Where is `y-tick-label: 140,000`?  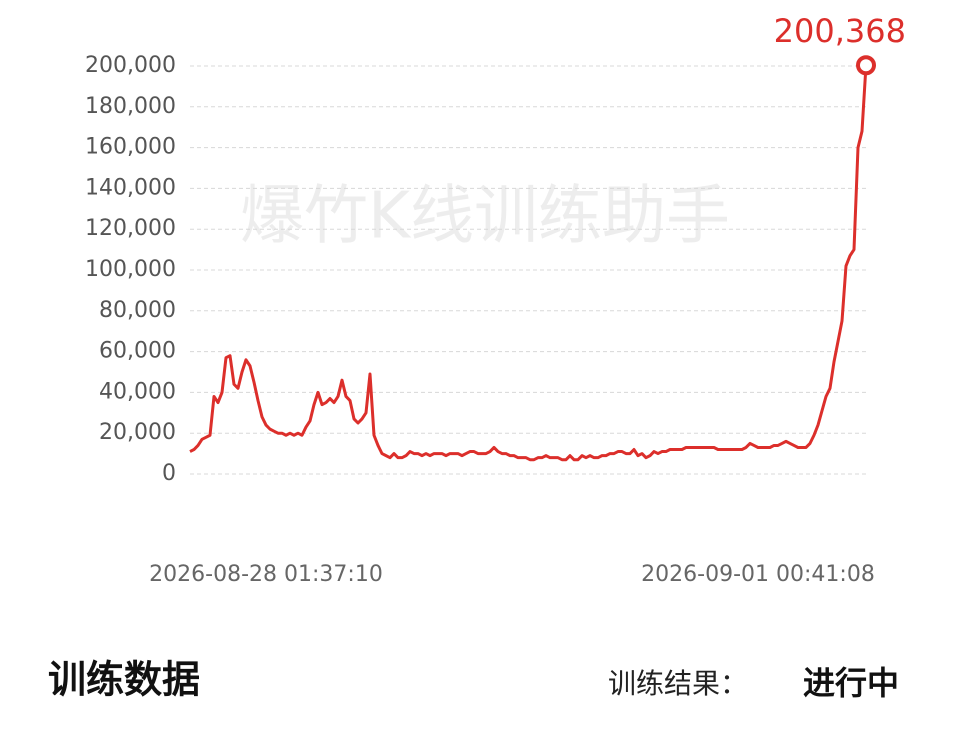 y-tick-label: 140,000 is located at coordinates (130, 187).